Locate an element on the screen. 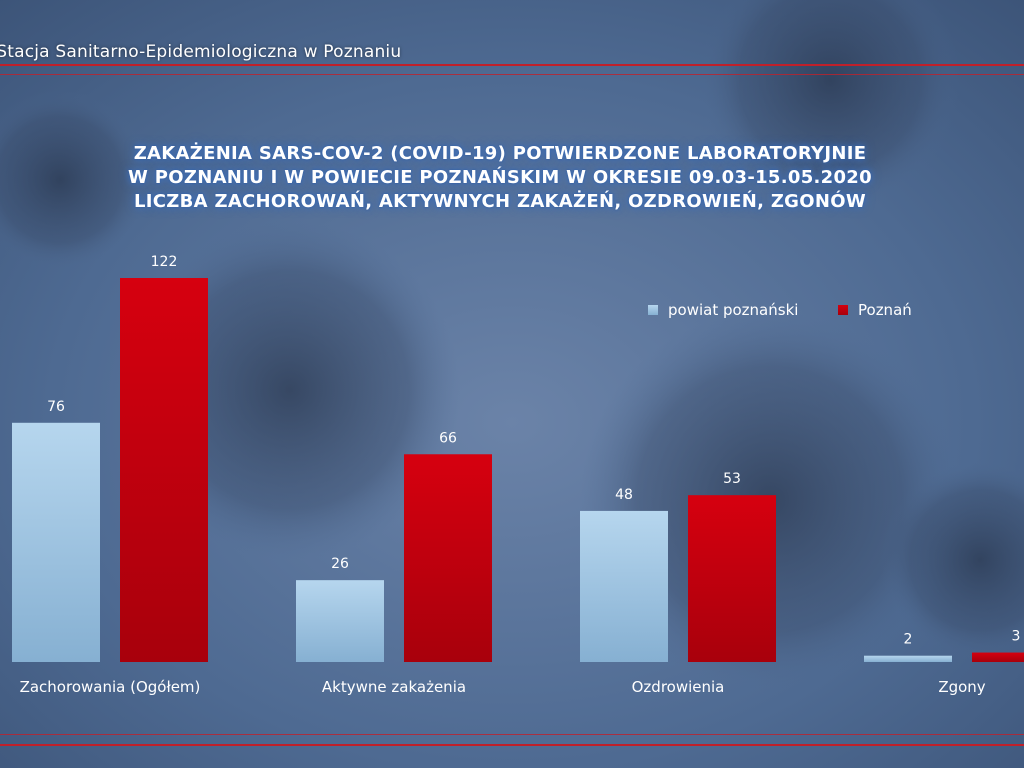 The width and height of the screenshot is (1024, 768). bar-powiat-poznanski-aktywne-zakazenia is located at coordinates (340, 621).